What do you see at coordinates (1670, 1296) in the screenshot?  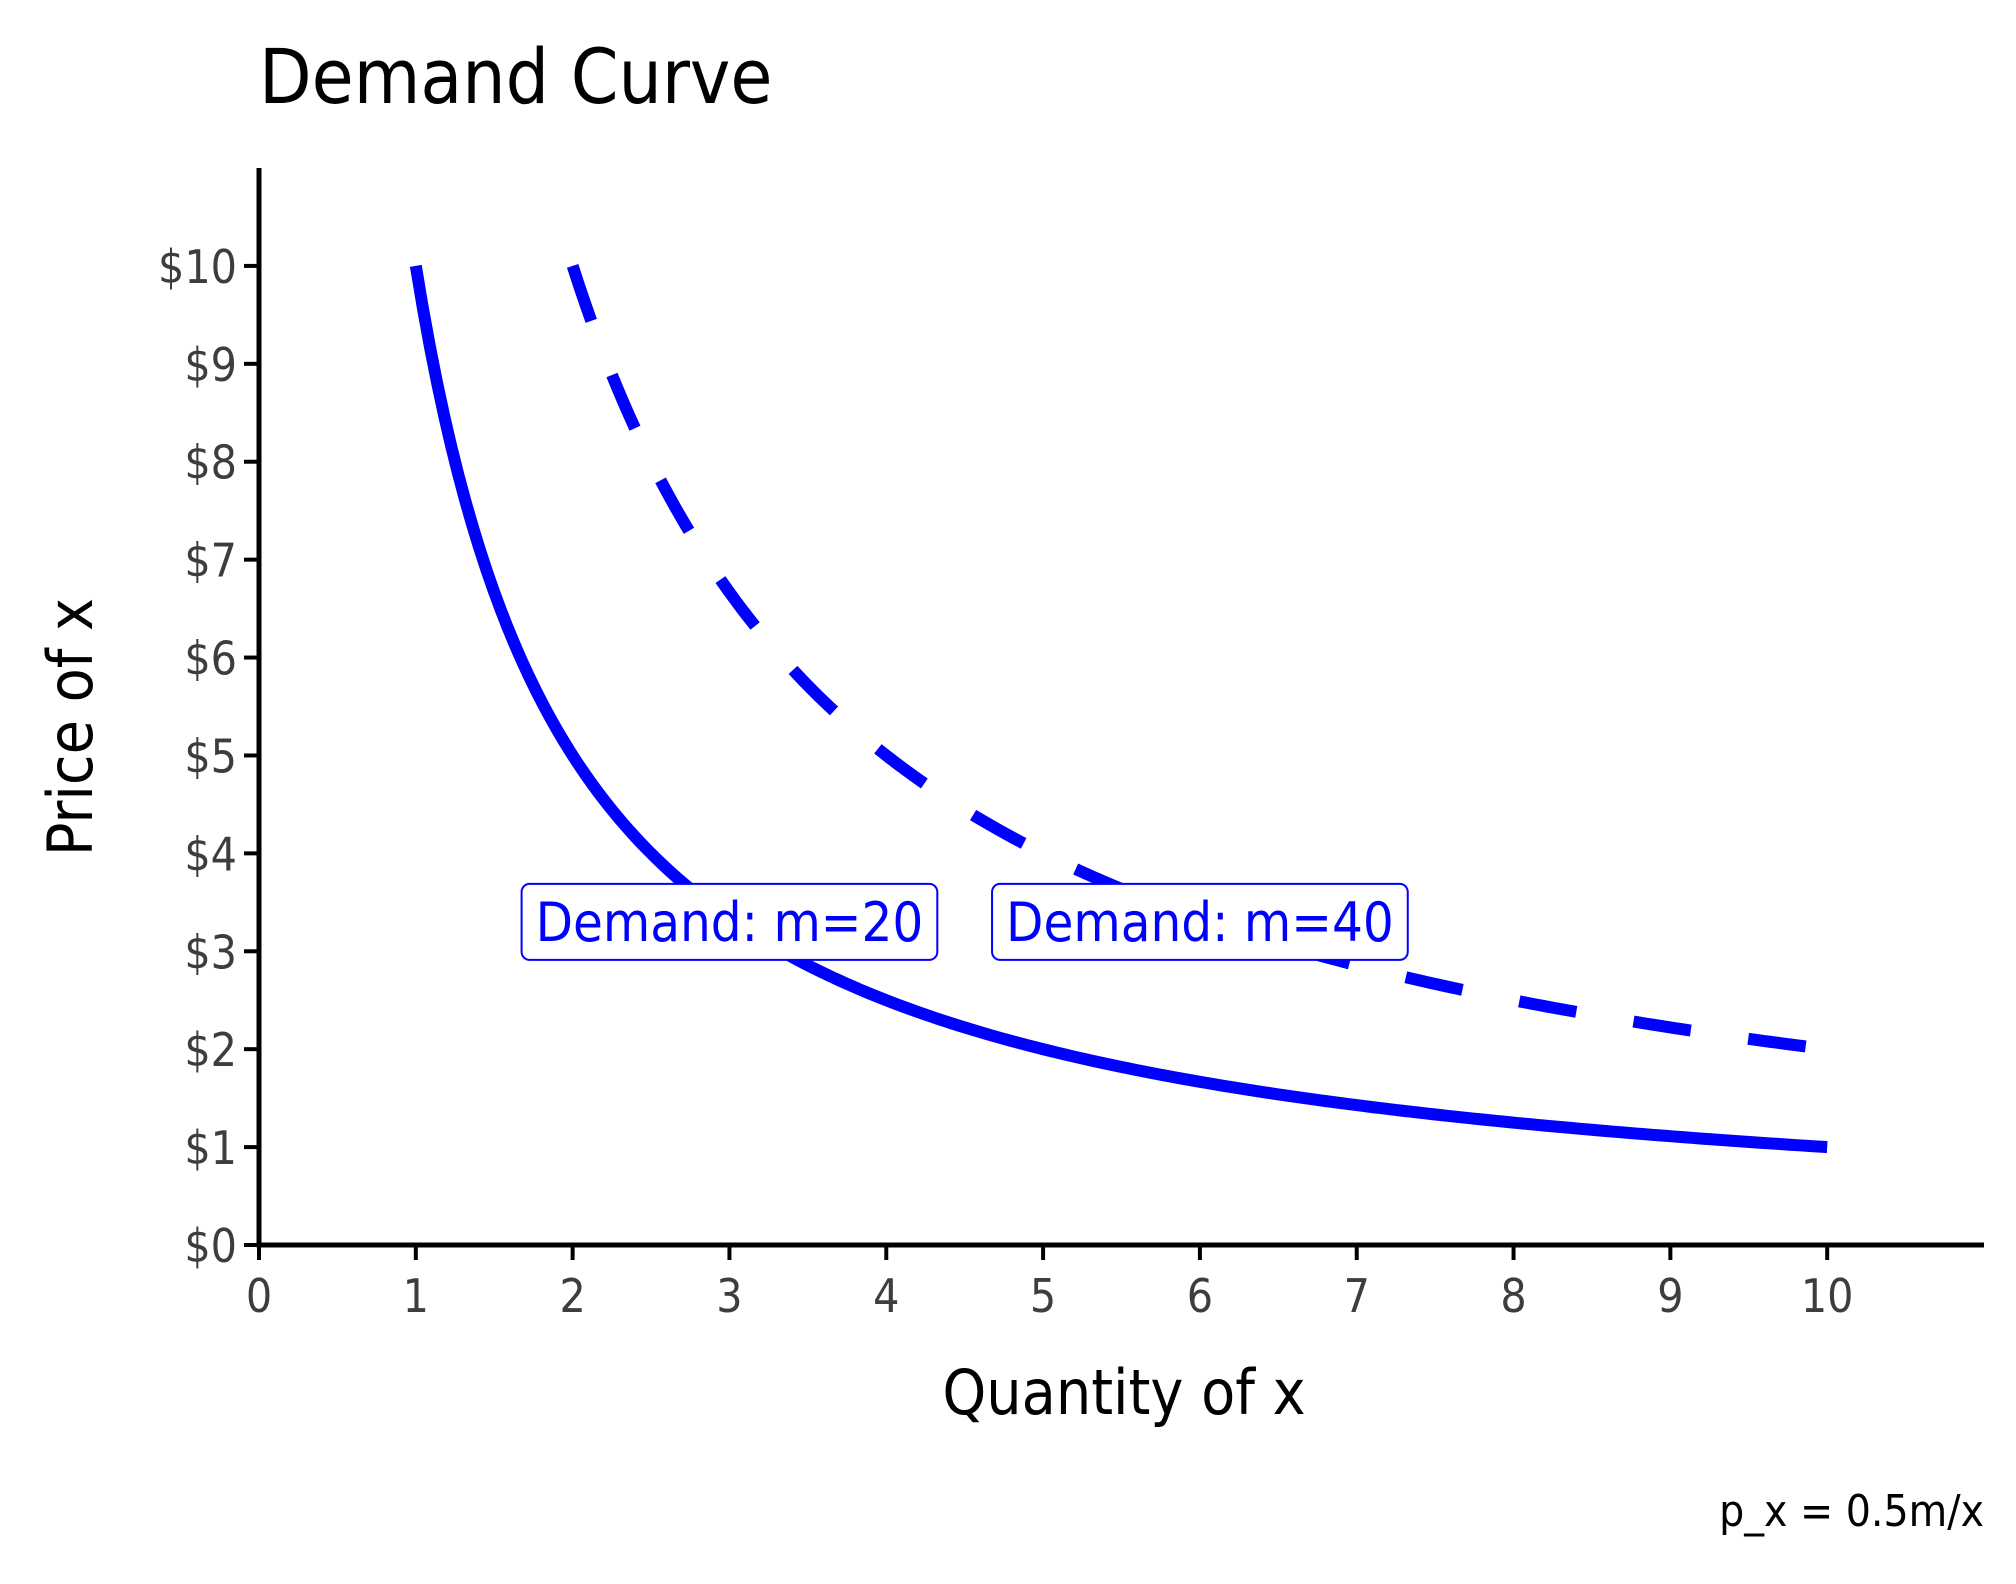 I see `x-tick-label: 9` at bounding box center [1670, 1296].